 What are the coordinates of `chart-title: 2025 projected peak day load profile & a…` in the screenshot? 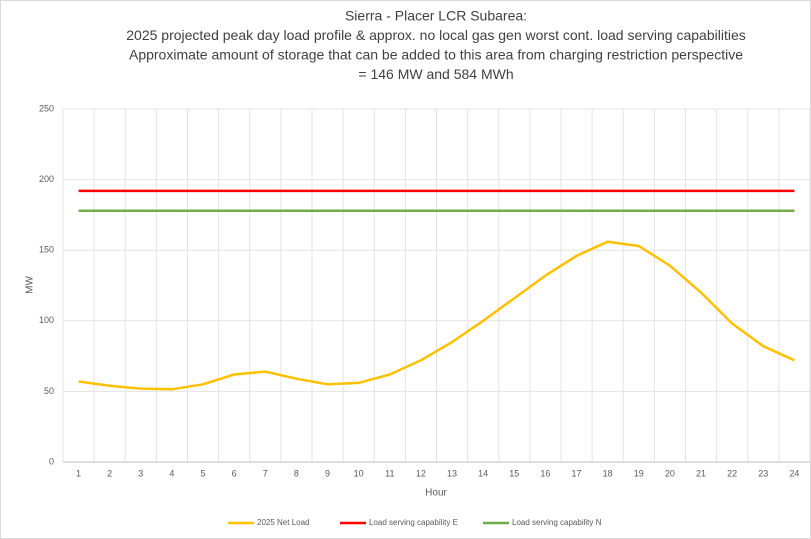 It's located at (436, 35).